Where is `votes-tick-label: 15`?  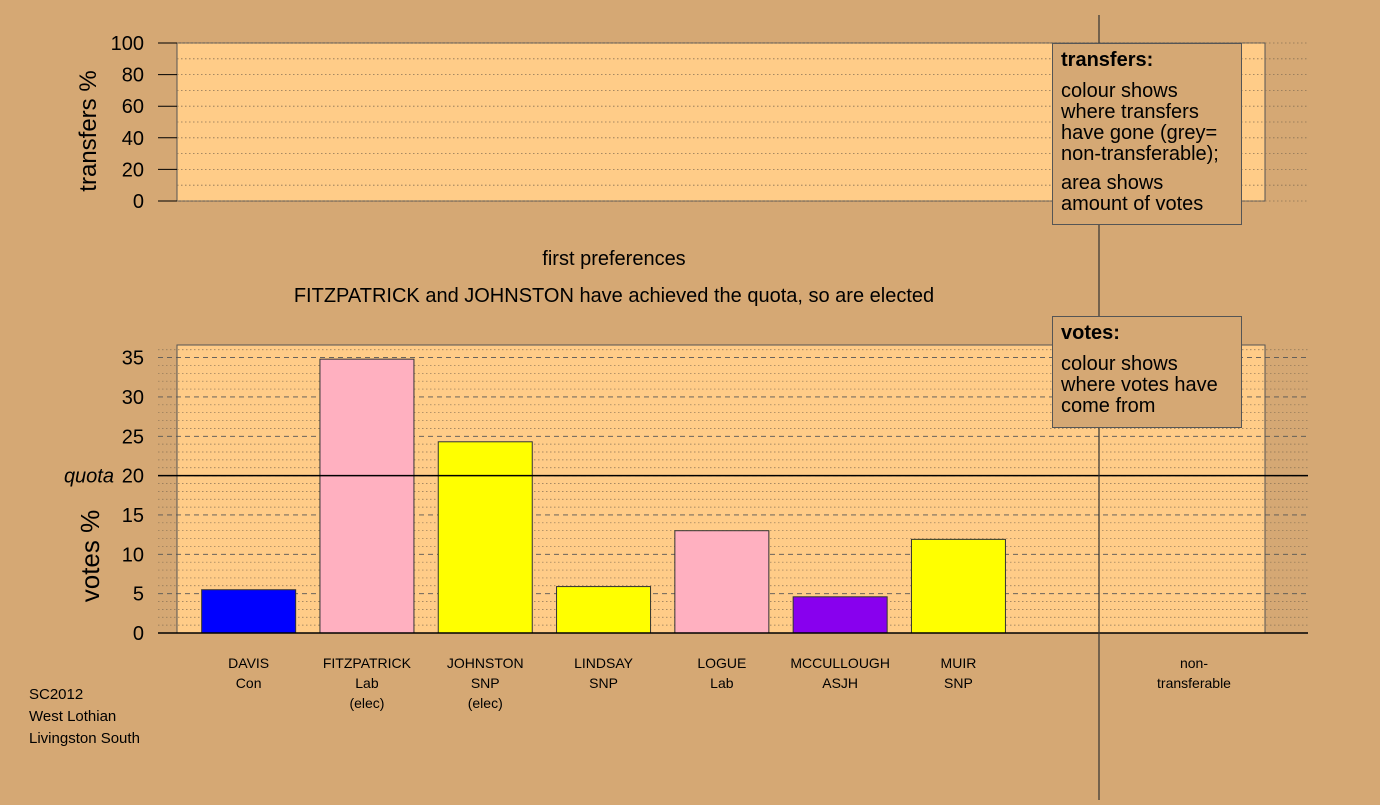
votes-tick-label: 15 is located at coordinates (133, 516).